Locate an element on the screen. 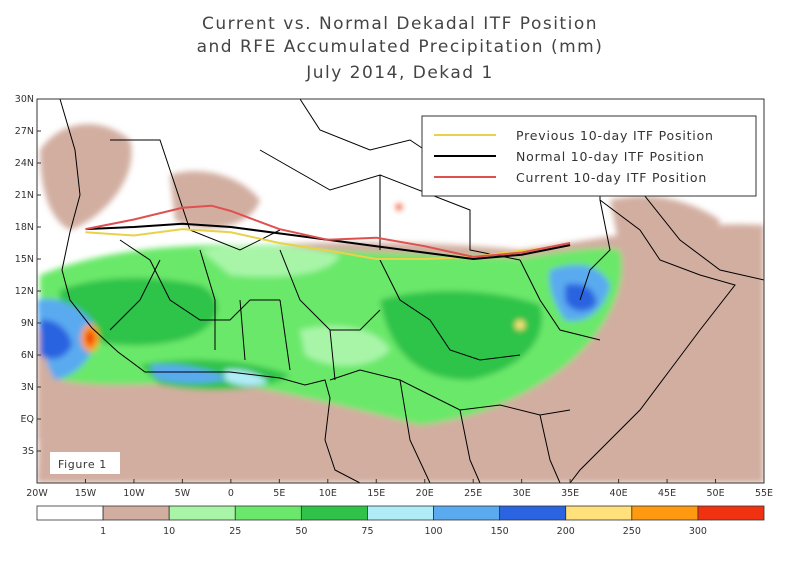 The height and width of the screenshot is (582, 800). lon-tick-label: 40E is located at coordinates (619, 493).